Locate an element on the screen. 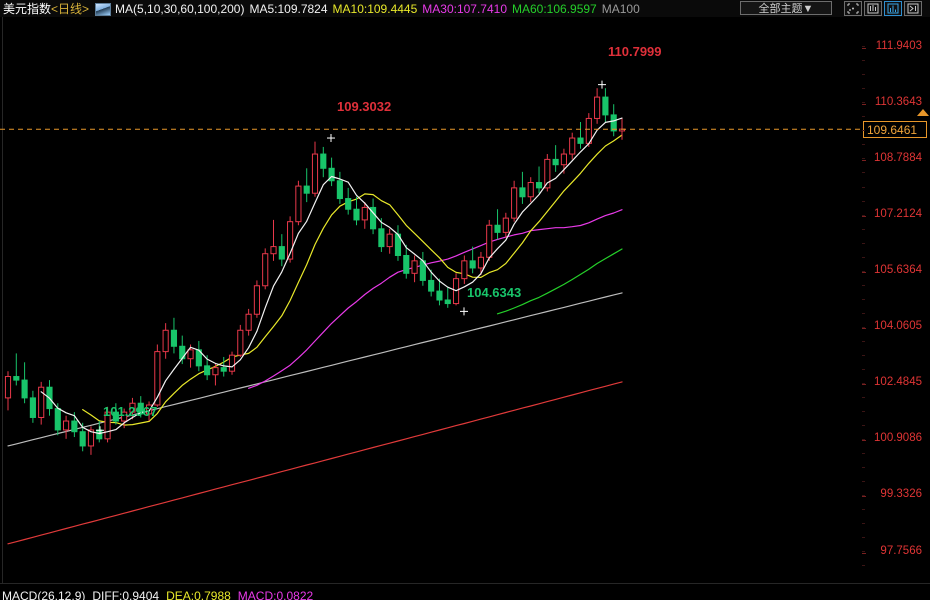  ma30-readout: MA30:107.7410 is located at coordinates (464, 8).